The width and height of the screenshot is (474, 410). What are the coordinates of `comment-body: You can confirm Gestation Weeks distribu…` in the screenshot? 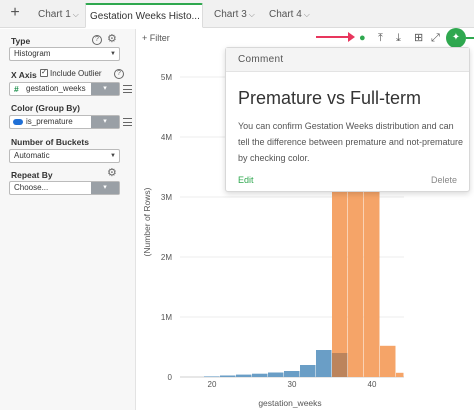 It's located at (350, 142).